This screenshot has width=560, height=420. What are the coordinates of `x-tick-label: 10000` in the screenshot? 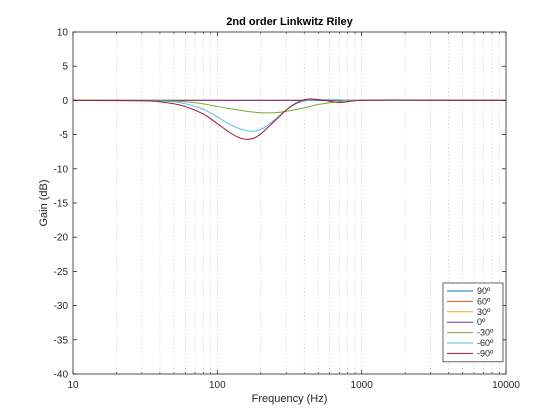 It's located at (506, 385).